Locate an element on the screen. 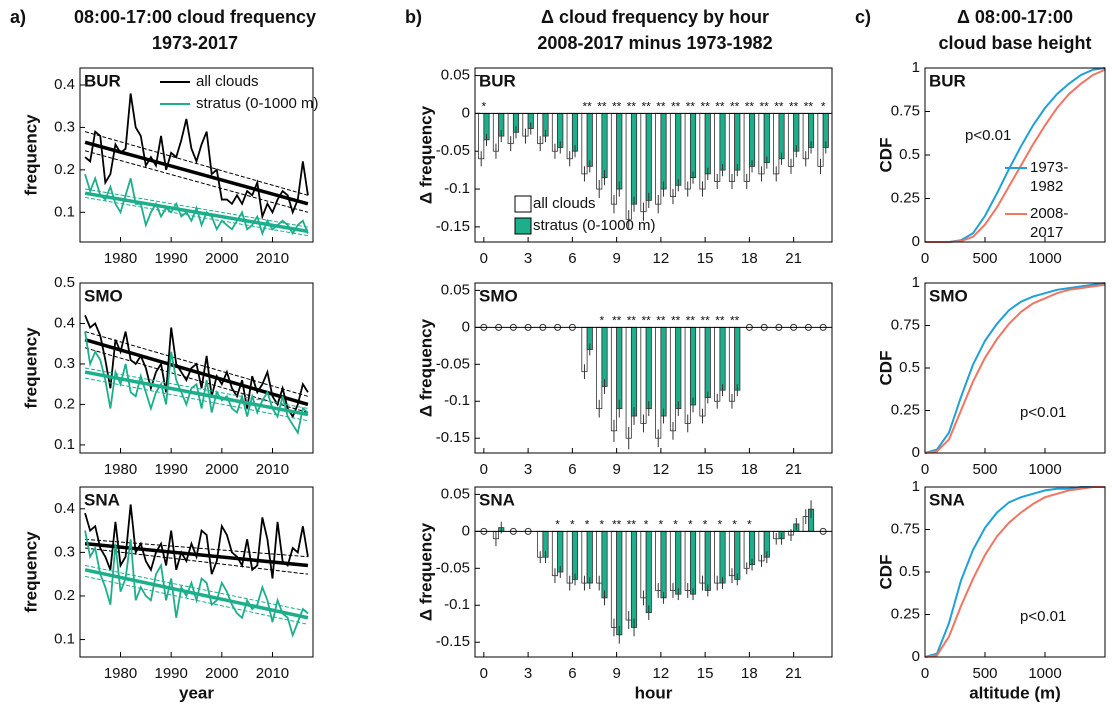 This screenshot has width=1112, height=713. station-label: BUR is located at coordinates (497, 80).